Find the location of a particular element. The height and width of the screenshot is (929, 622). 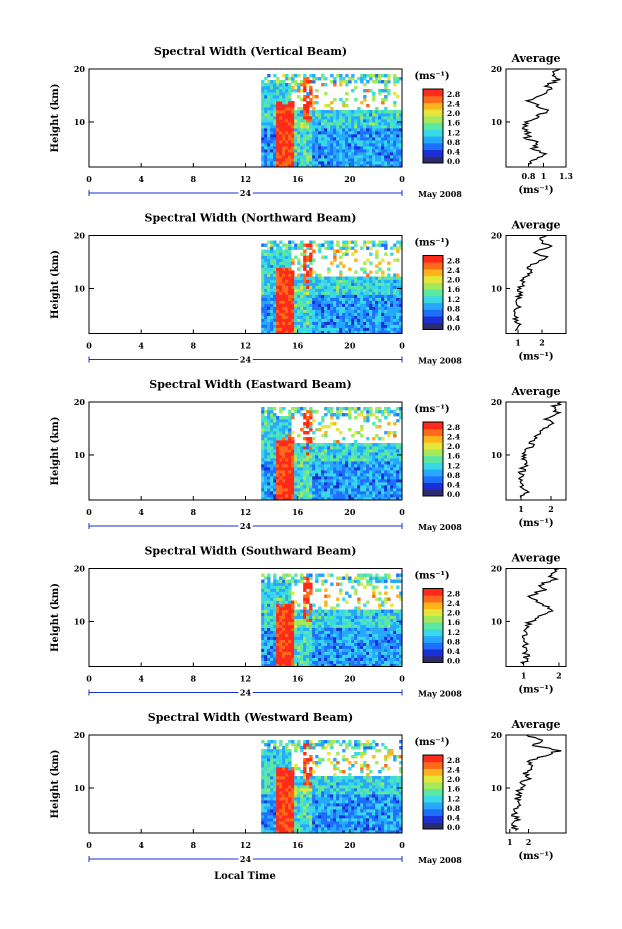

x-tick-label: 8 is located at coordinates (194, 512).